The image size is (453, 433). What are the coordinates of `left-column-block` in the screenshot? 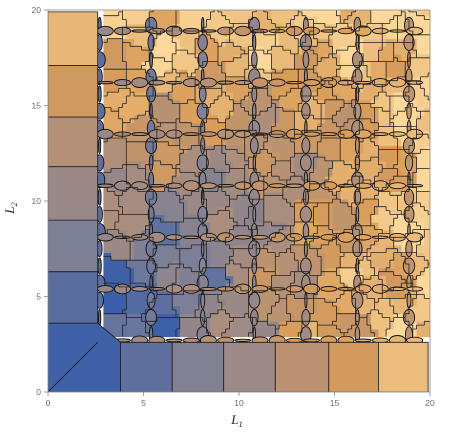 It's located at (73, 38).